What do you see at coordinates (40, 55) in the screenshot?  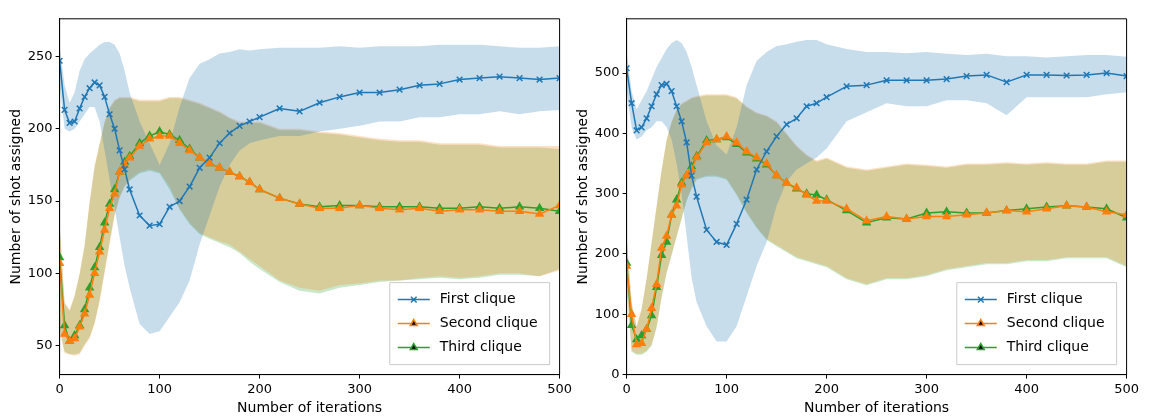 I see `y-tick-label: 250` at bounding box center [40, 55].